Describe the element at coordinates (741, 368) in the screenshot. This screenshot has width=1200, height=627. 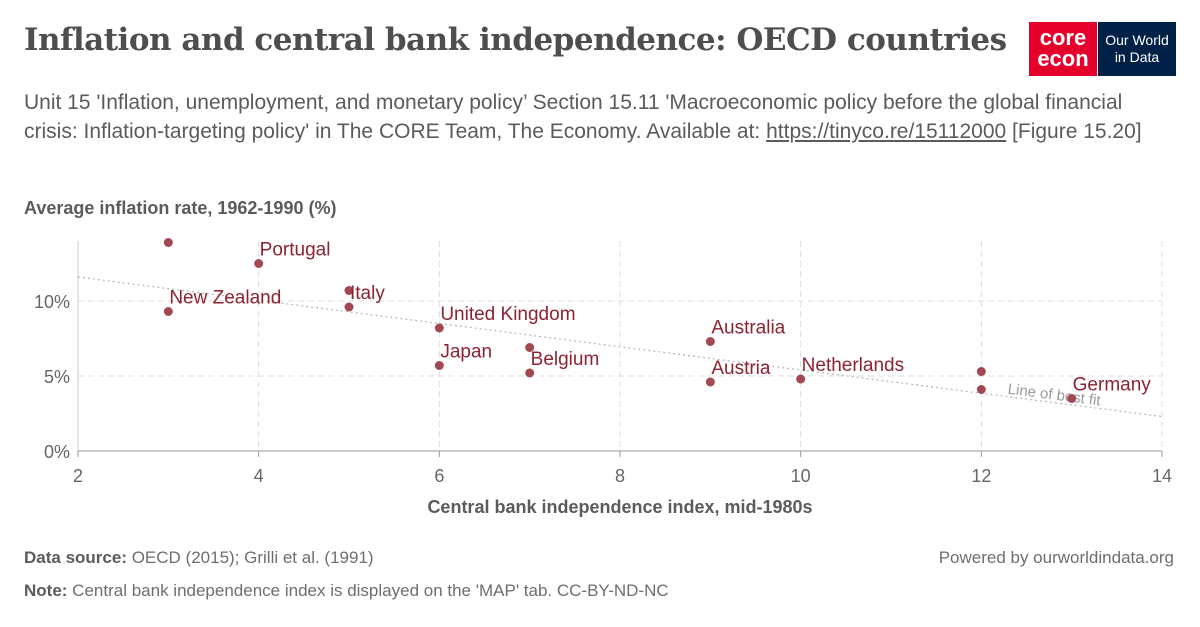
I see `point-label: Austria` at that location.